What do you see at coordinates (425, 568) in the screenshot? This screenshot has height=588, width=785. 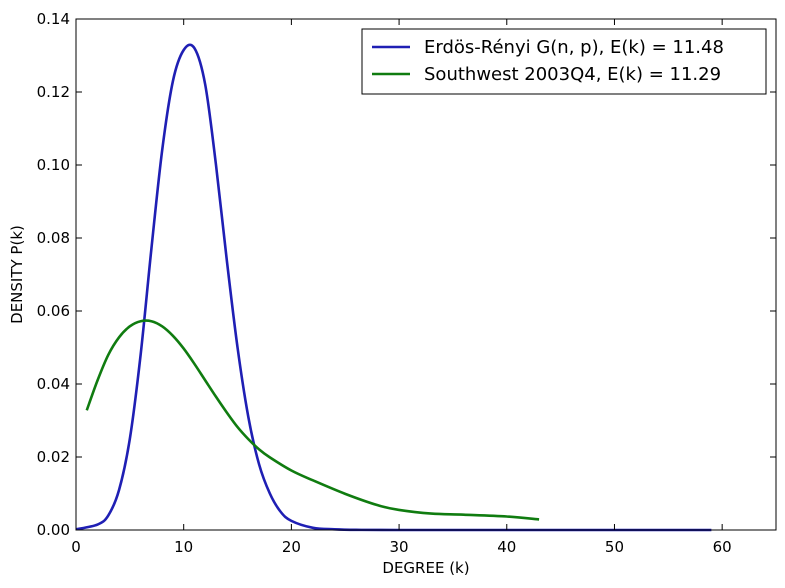 I see `x-axis-label: DEGREE (k)` at bounding box center [425, 568].